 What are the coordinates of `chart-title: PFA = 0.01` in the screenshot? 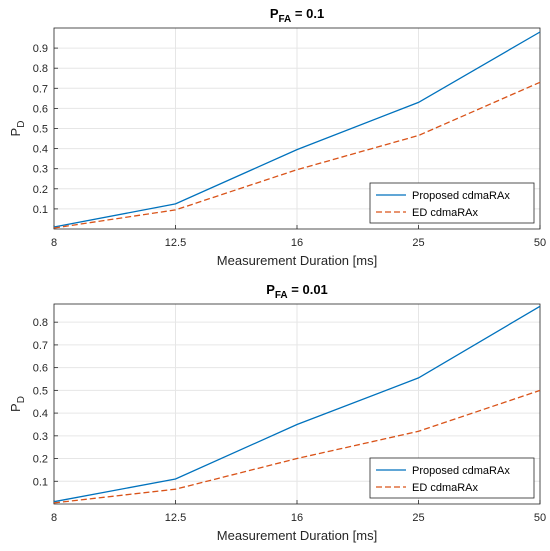 It's located at (297, 291).